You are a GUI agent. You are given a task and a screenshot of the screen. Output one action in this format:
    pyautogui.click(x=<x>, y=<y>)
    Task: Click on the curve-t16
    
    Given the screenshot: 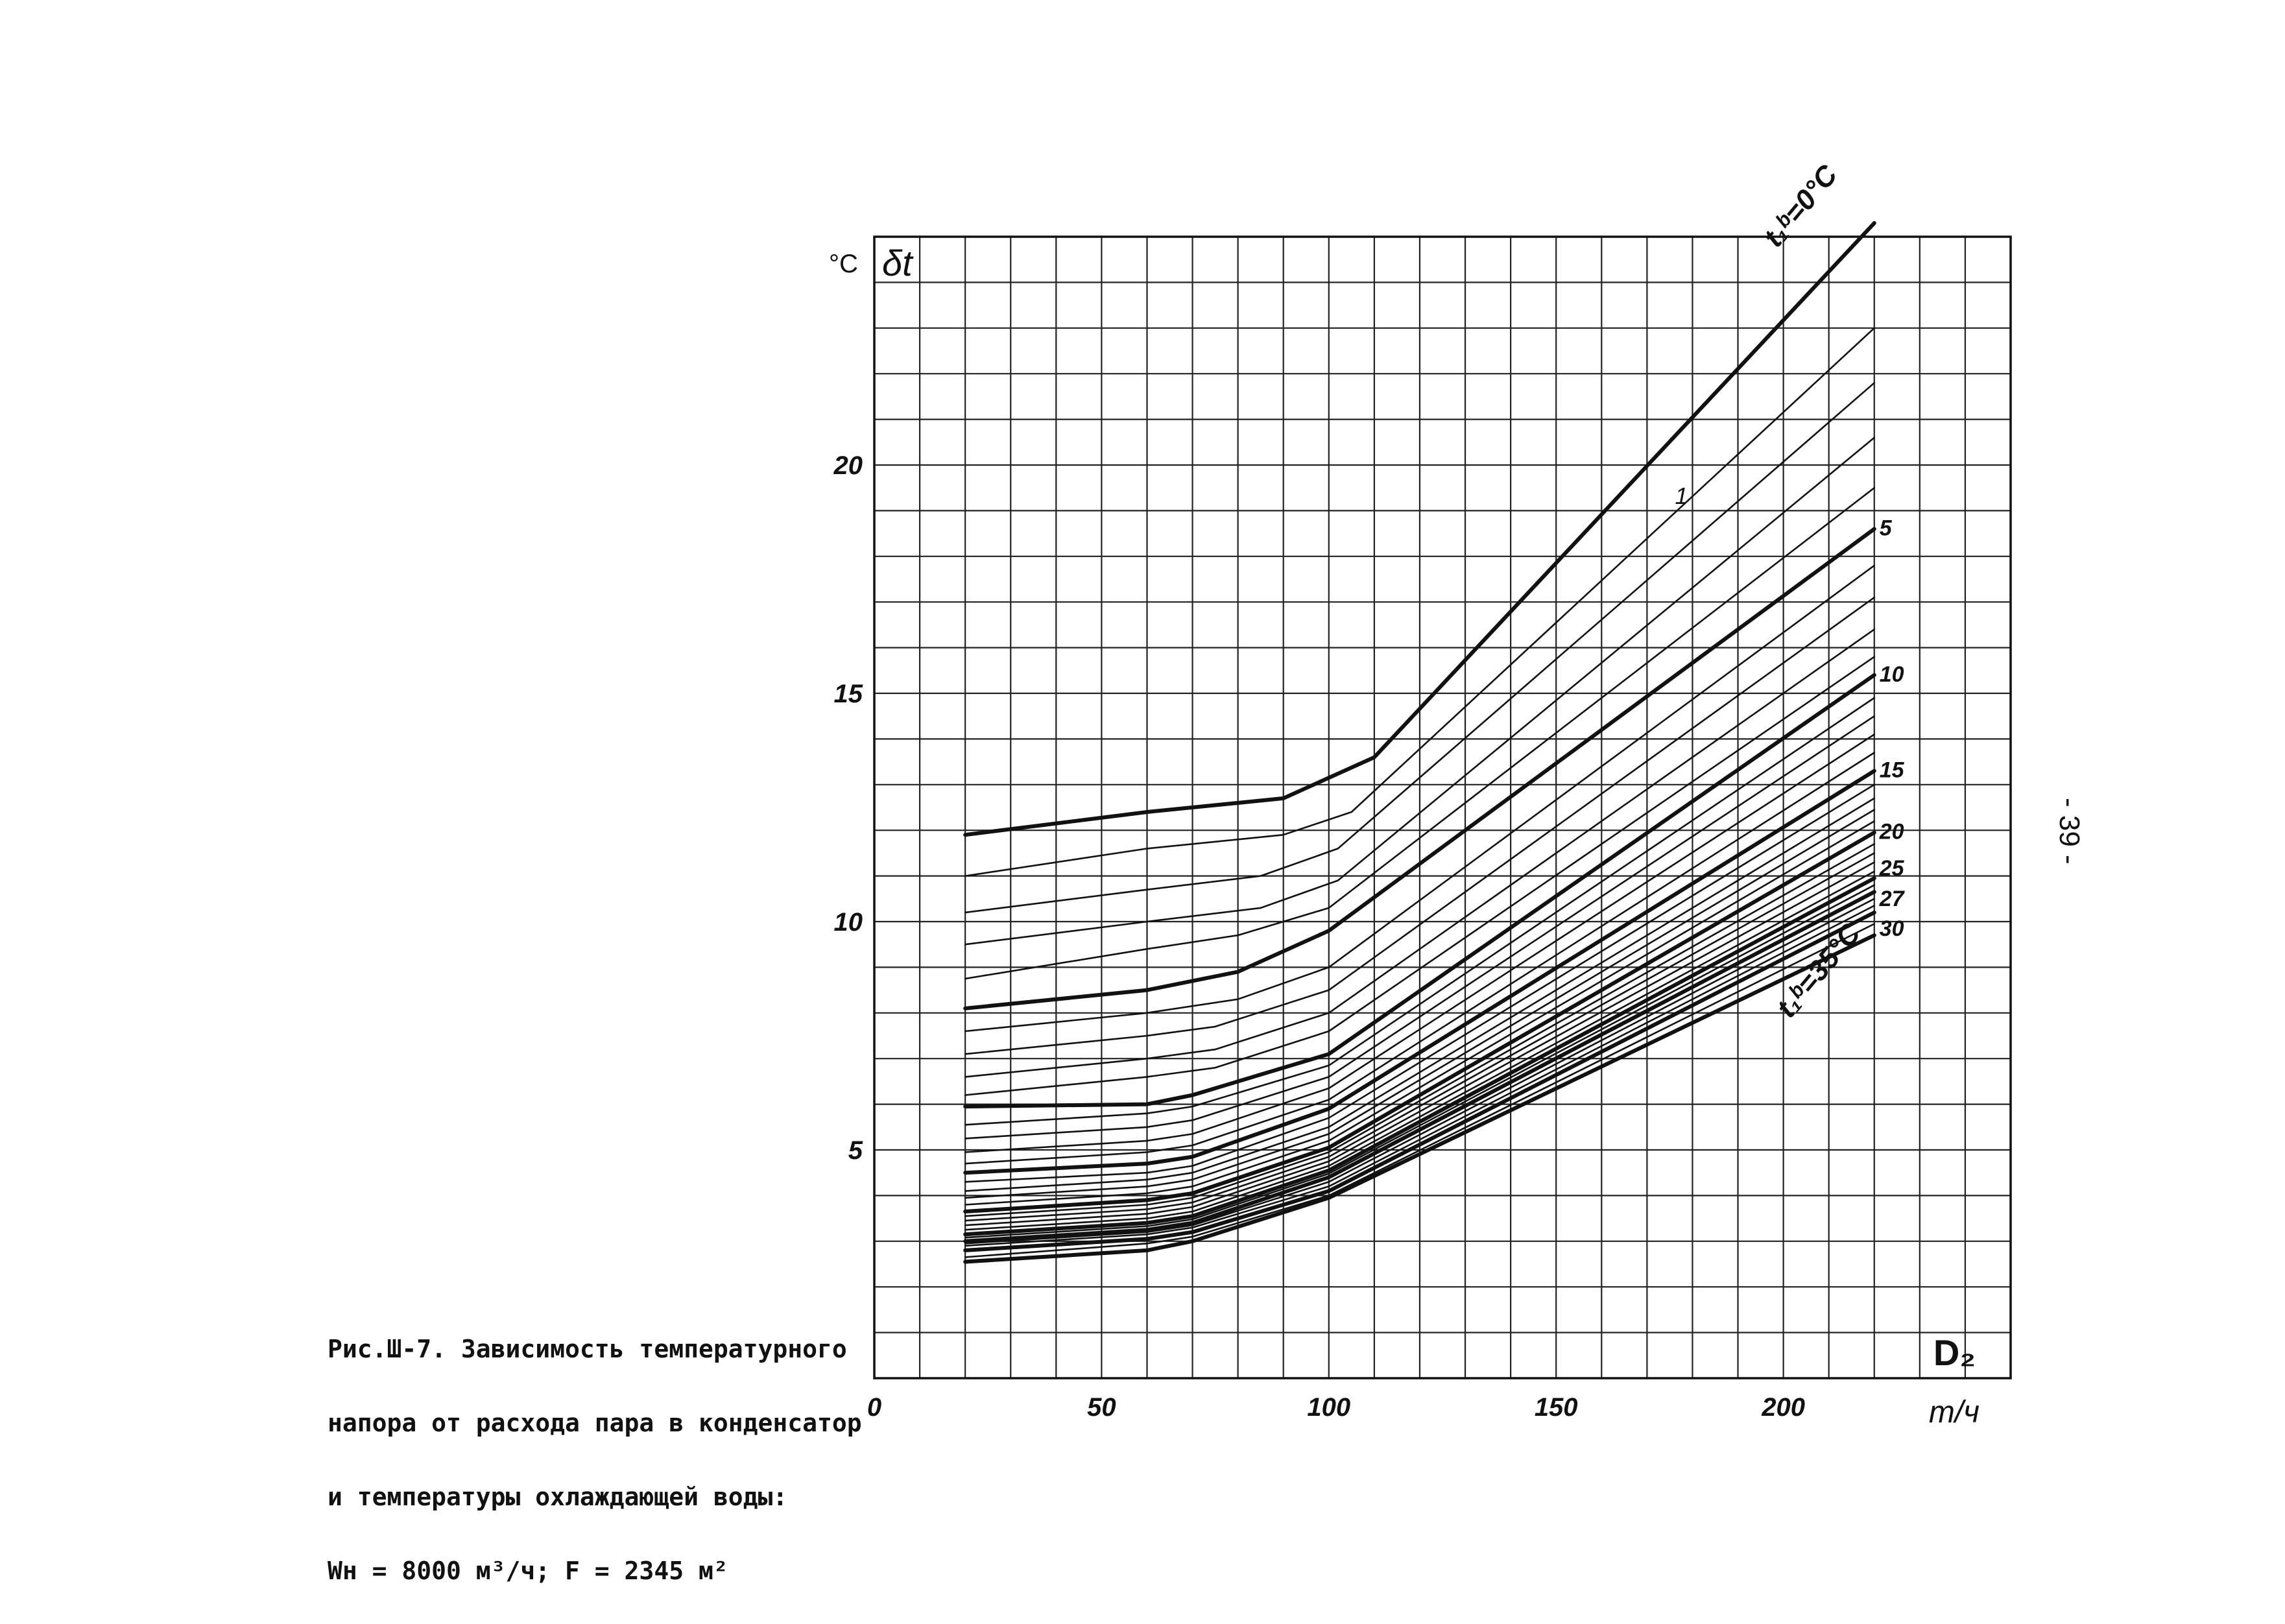 What is the action you would take?
    pyautogui.click(x=1420, y=983)
    